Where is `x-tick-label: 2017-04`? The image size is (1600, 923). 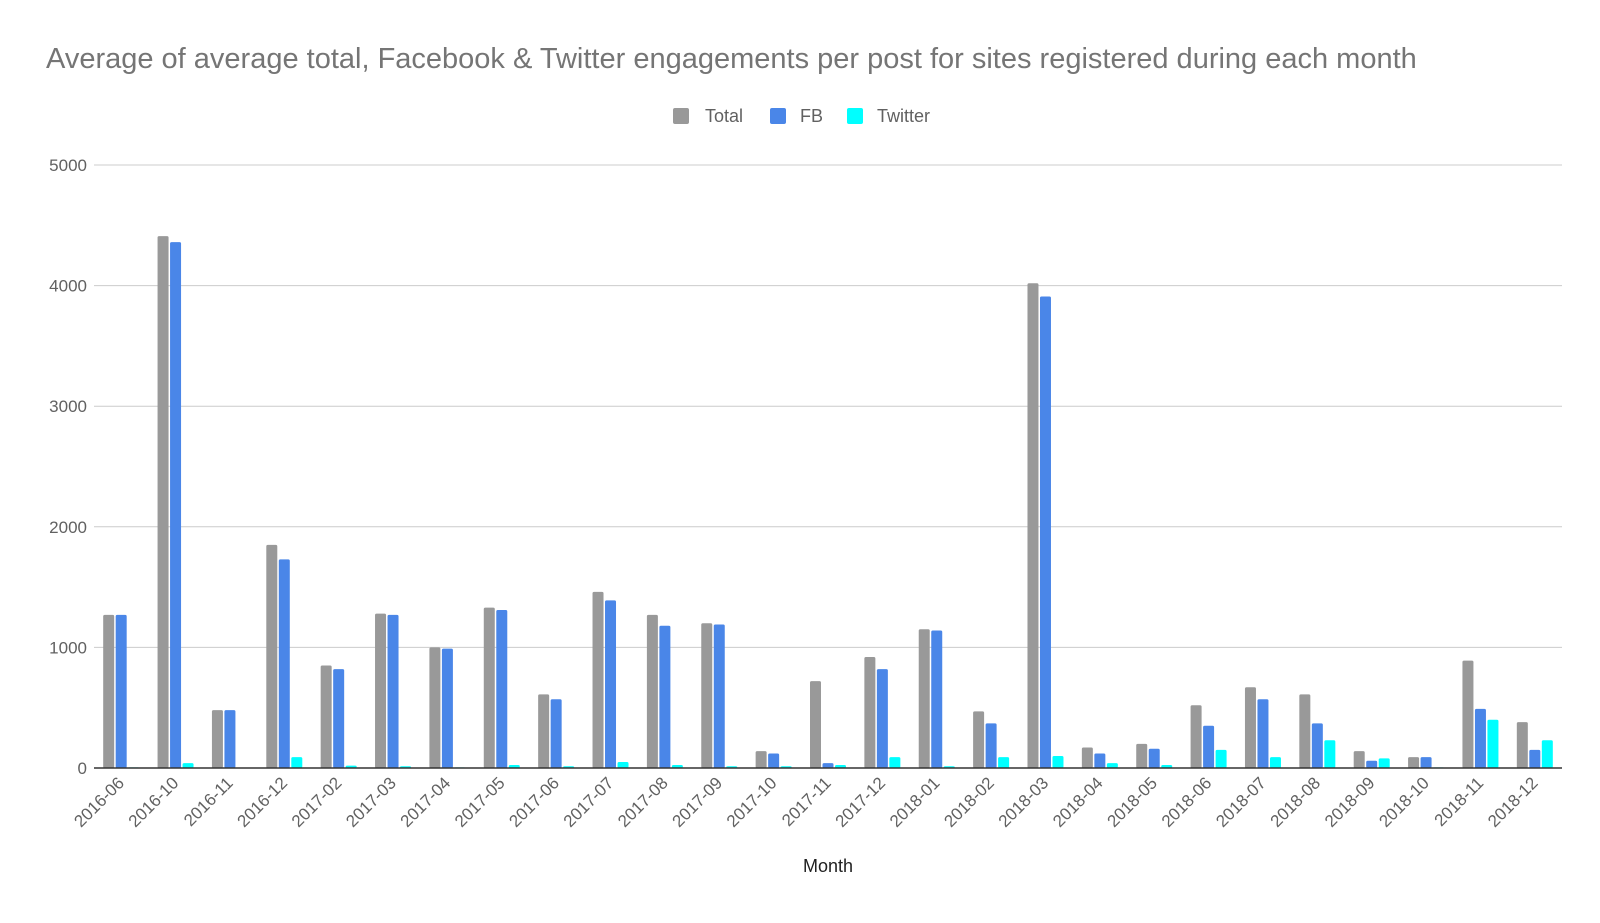
x-tick-label: 2017-04 is located at coordinates (426, 802).